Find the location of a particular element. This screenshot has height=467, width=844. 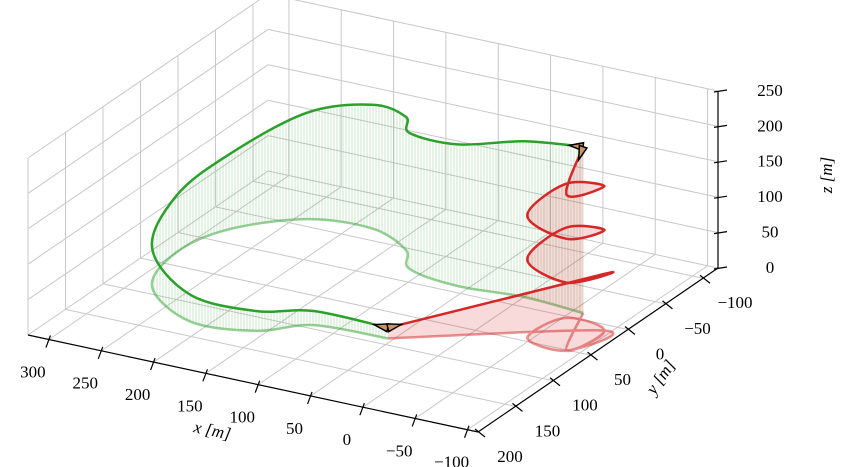

x-axis-line is located at coordinates (253, 383).